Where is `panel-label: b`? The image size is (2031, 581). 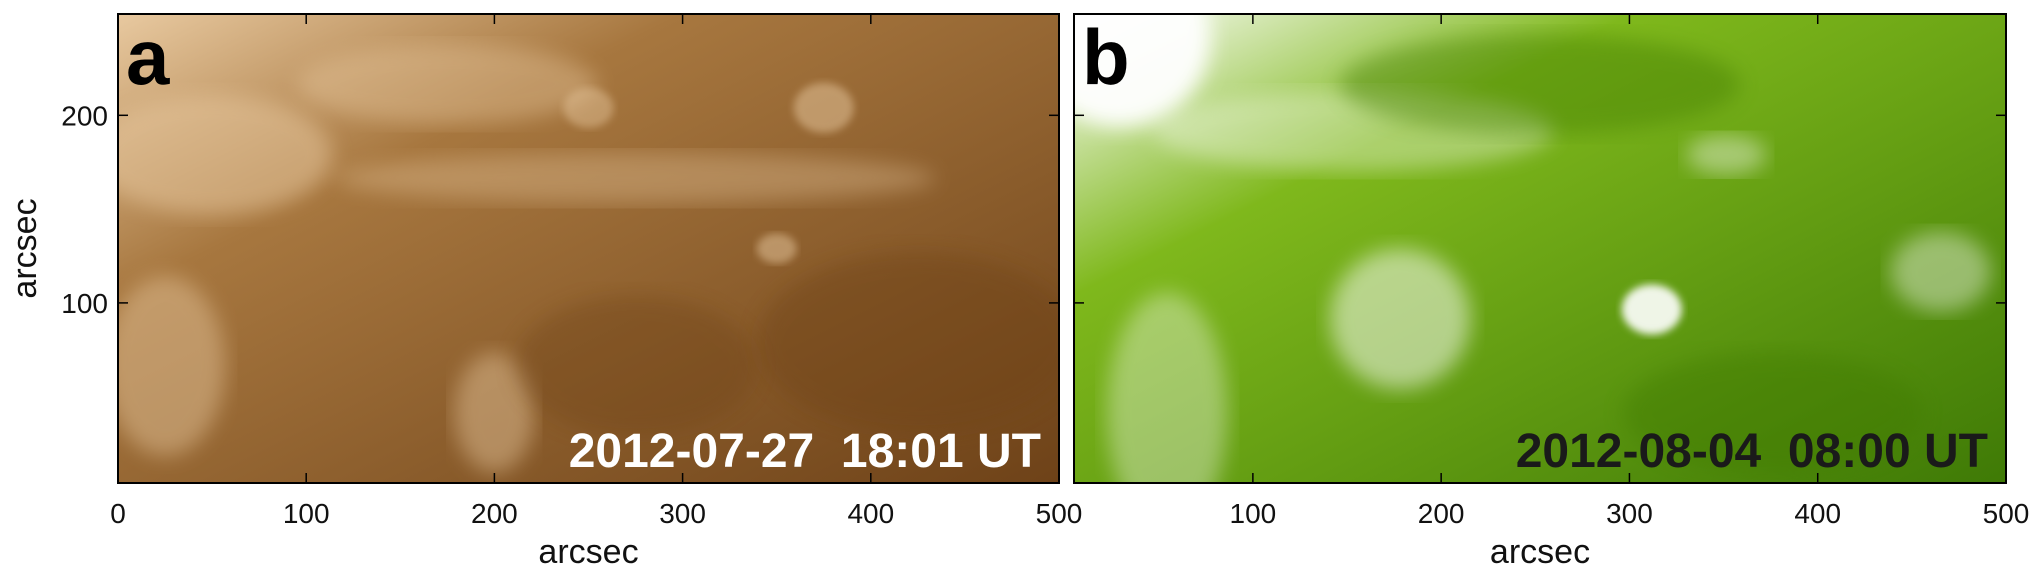
panel-label: b is located at coordinates (1106, 57).